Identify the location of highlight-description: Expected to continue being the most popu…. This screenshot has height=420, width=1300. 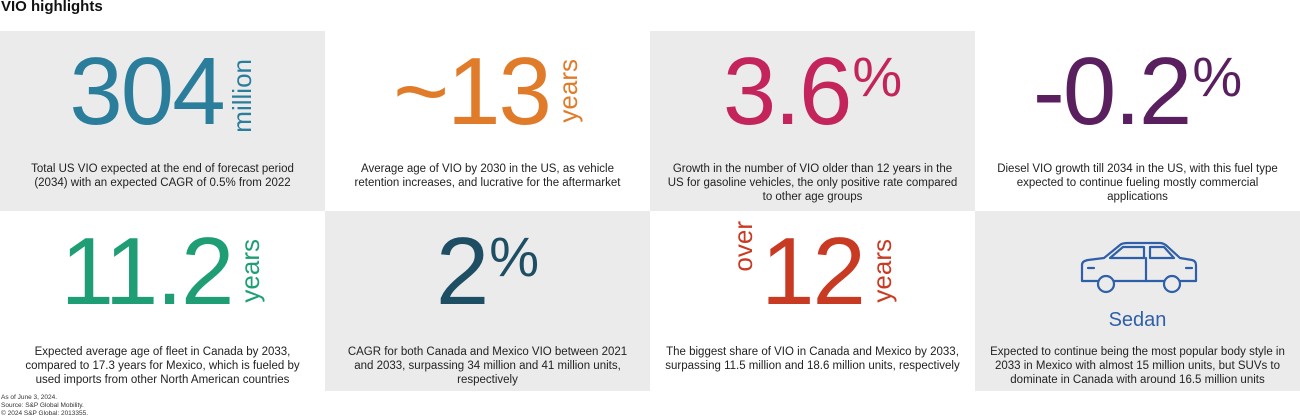
(1137, 366).